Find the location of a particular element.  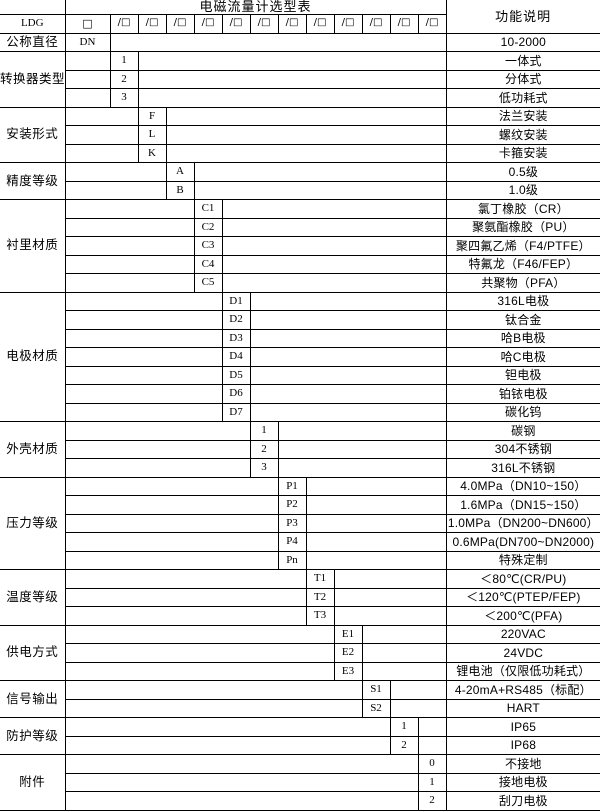

table-row: E3 锂电池（仅限低功耗式） is located at coordinates (300, 671).